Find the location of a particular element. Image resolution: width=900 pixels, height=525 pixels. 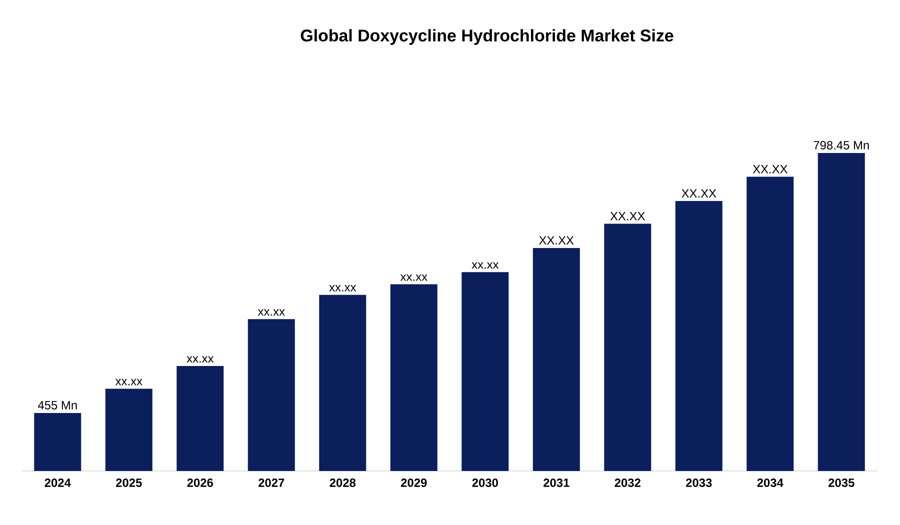

chart-title: Global Doxycycline Hydrochloride Market Size is located at coordinates (487, 37).